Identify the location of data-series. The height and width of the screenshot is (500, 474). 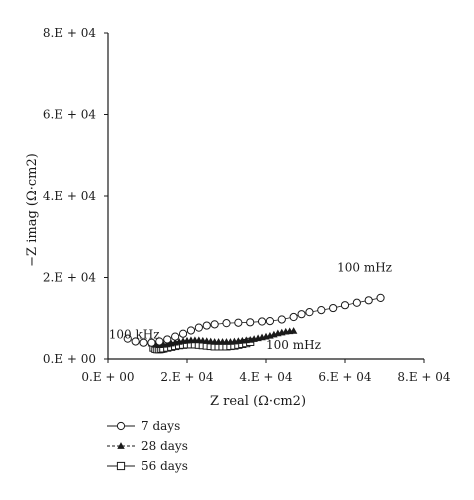
(254, 323).